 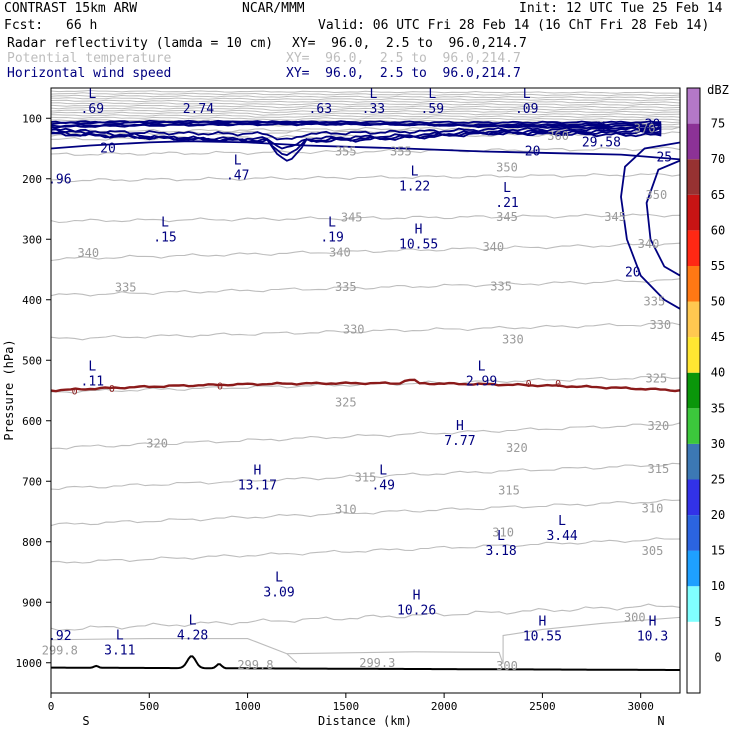 I want to click on theta-label: 335, so click(x=346, y=287).